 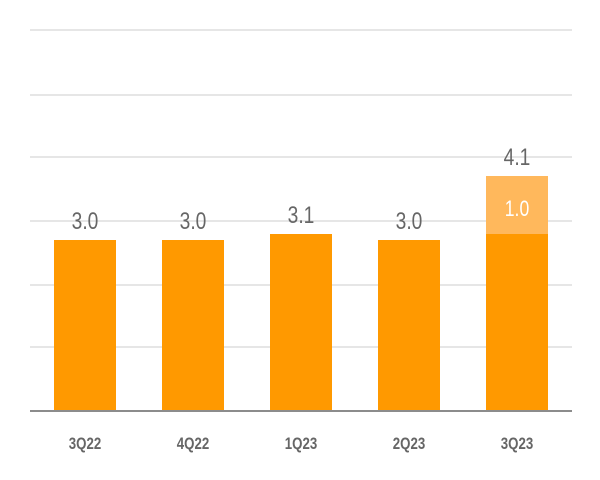 I want to click on bar-4q22, so click(x=193, y=325).